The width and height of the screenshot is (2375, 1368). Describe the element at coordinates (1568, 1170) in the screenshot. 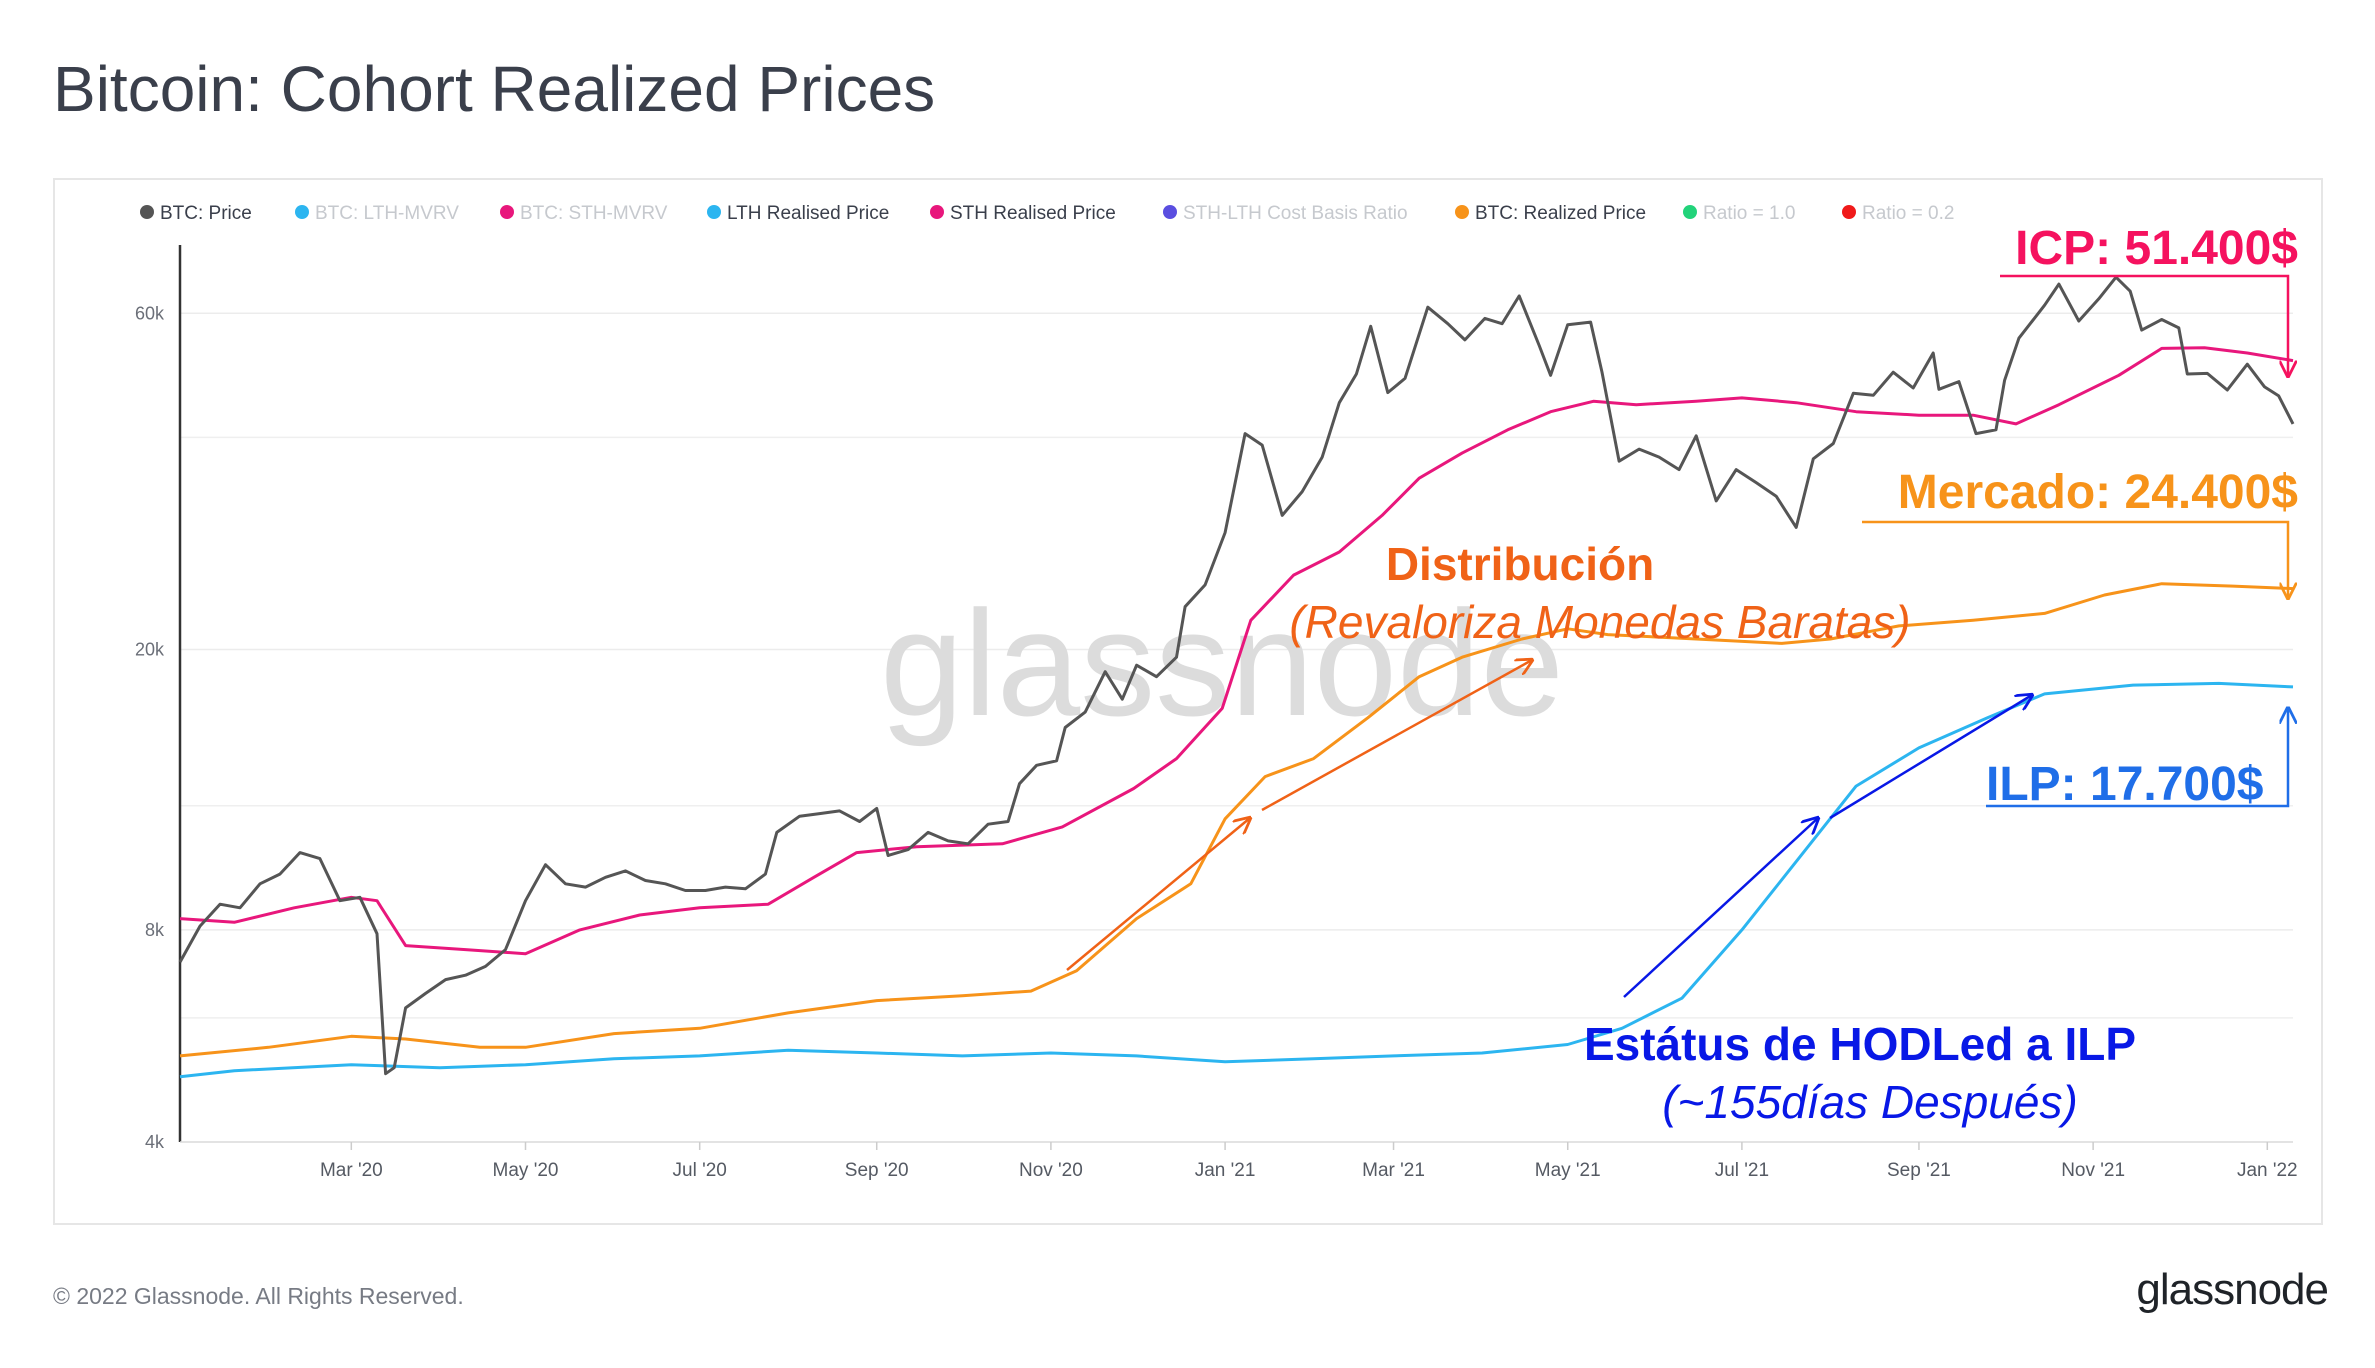

I see `x-tick-label: May '21` at that location.